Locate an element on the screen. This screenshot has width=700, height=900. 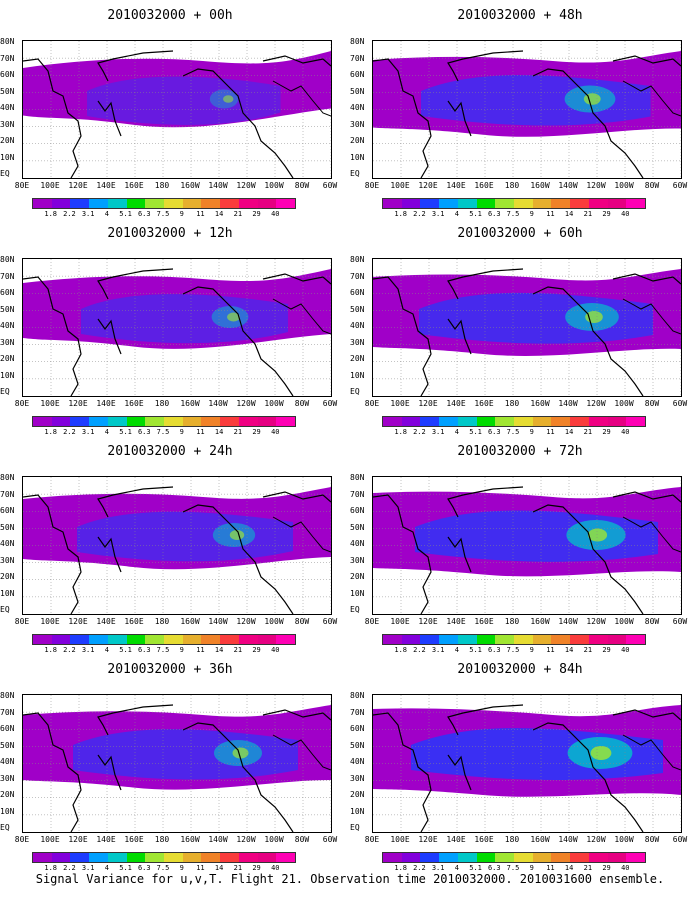
longitude-label: 120W is located at coordinates (596, 839).